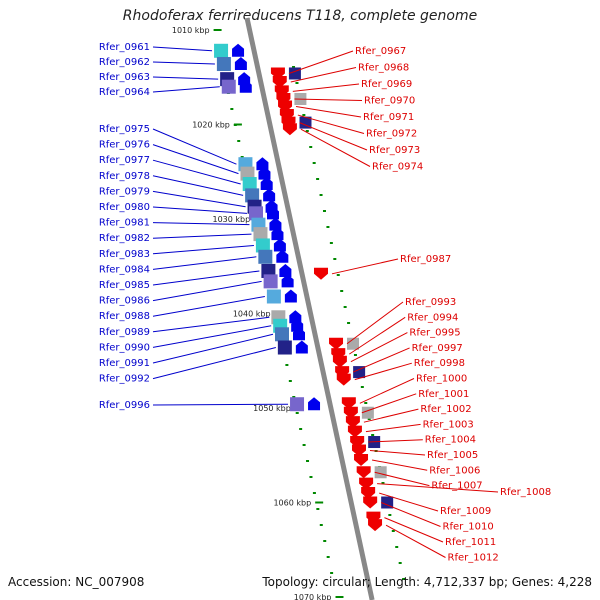 This screenshot has height=600, width=600. What do you see at coordinates (124, 223) in the screenshot?
I see `left-gene-label: Rfer_0981` at bounding box center [124, 223].